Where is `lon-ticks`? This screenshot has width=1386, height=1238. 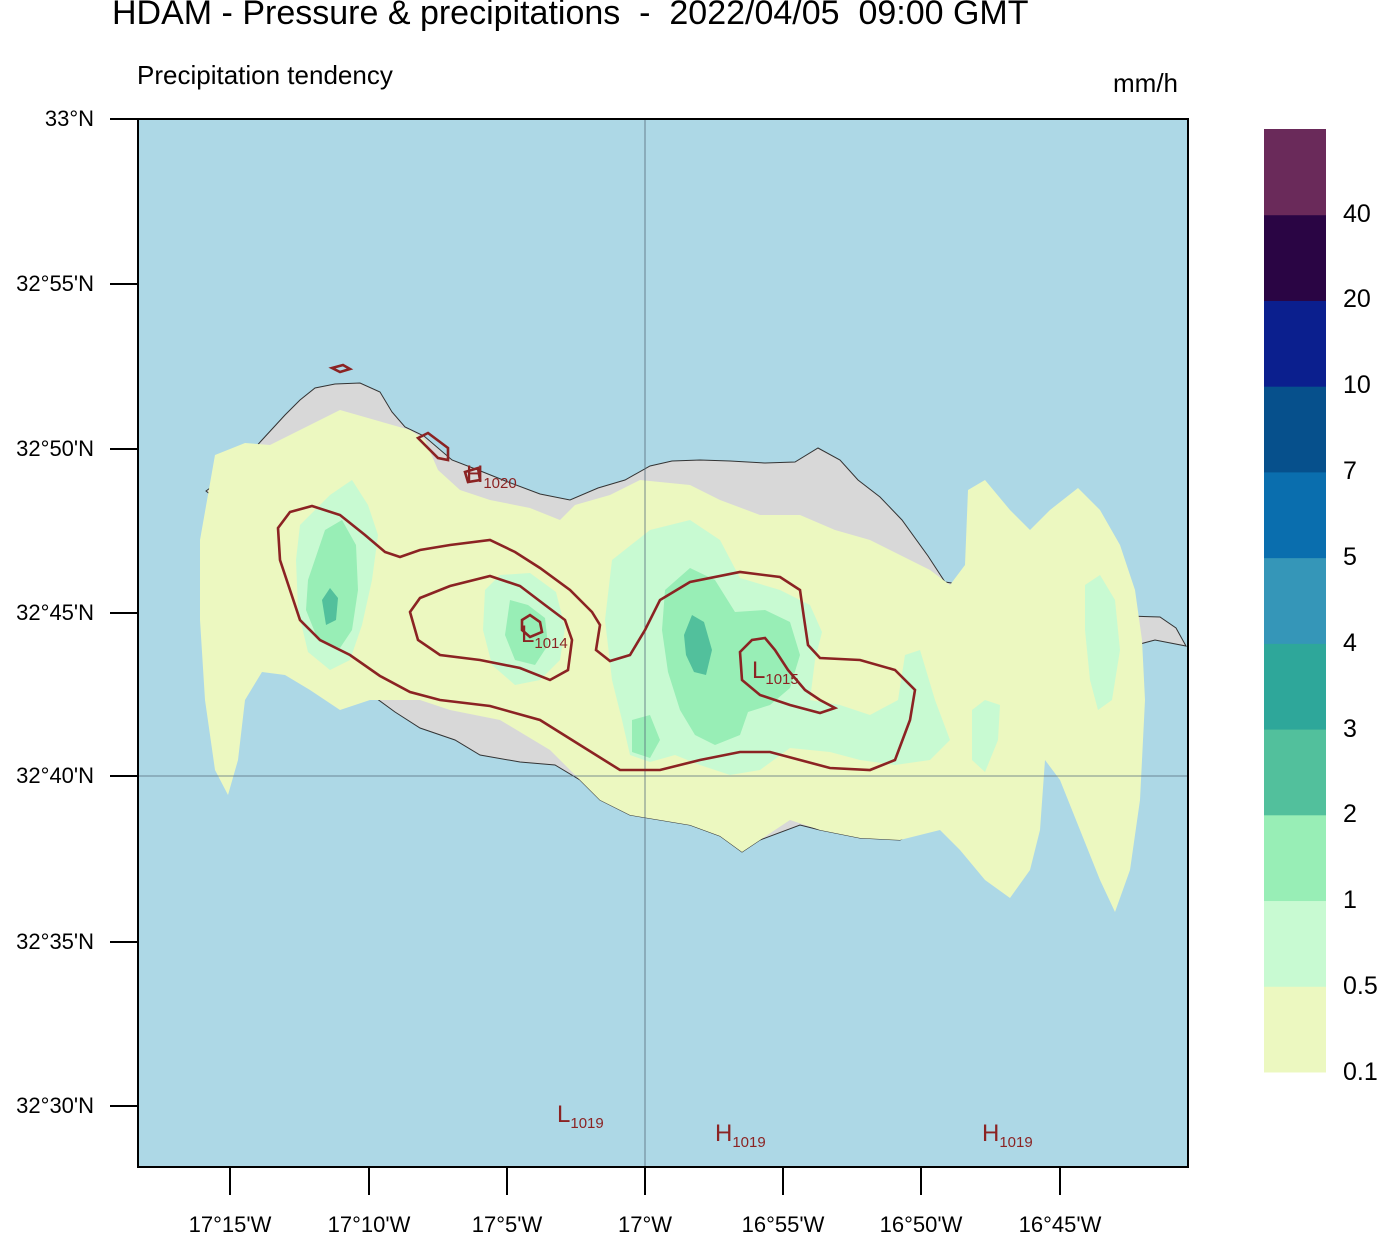
lon-ticks is located at coordinates (645, 1181).